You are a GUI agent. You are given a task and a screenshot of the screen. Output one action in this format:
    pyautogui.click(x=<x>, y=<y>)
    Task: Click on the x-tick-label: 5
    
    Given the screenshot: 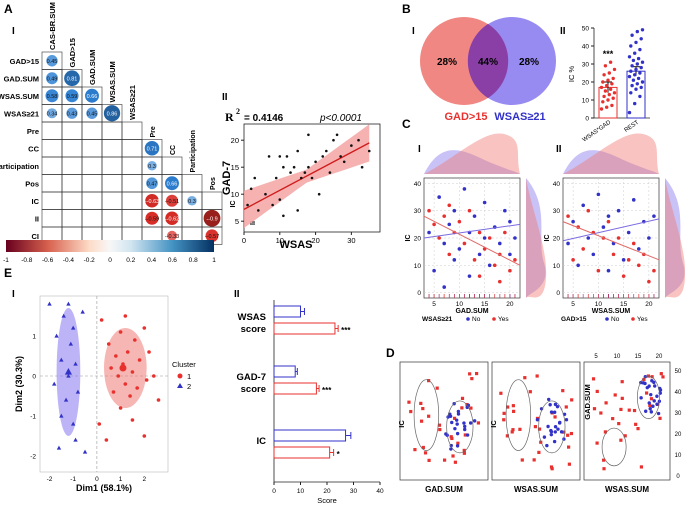 What is the action you would take?
    pyautogui.click(x=434, y=304)
    